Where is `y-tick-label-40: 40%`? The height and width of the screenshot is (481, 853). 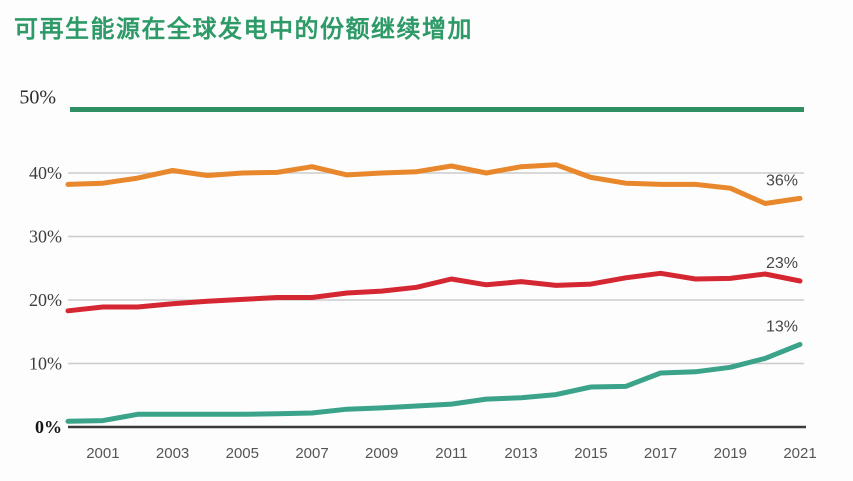 y-tick-label-40: 40% is located at coordinates (45, 173).